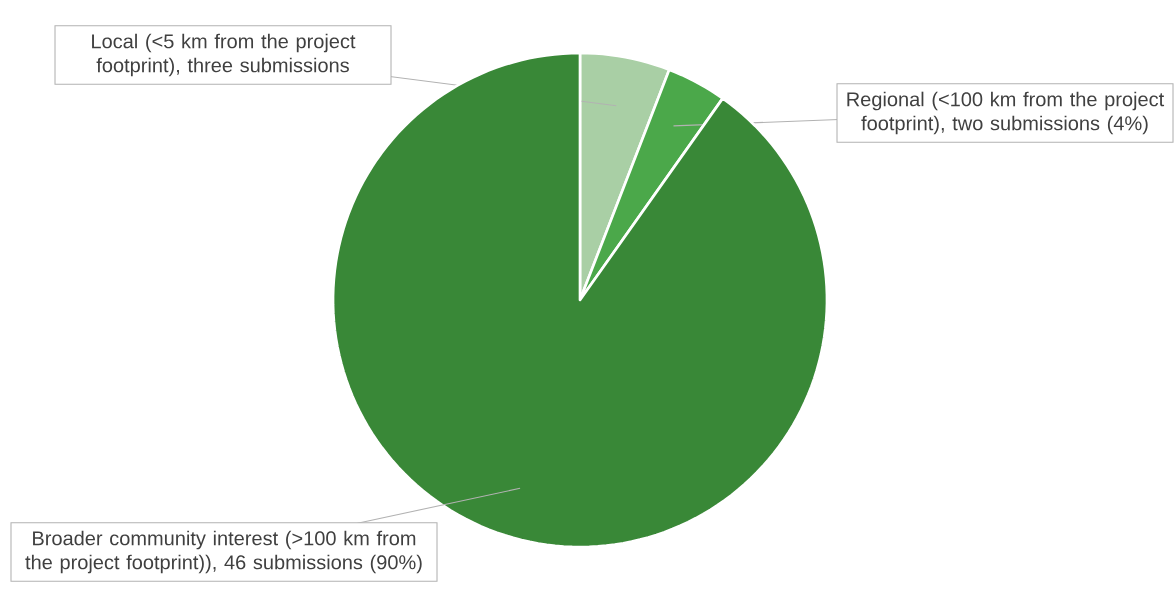  Describe the element at coordinates (224, 55) in the screenshot. I see `slice-label: Local (<5 km from the project footprint), three submissions` at that location.